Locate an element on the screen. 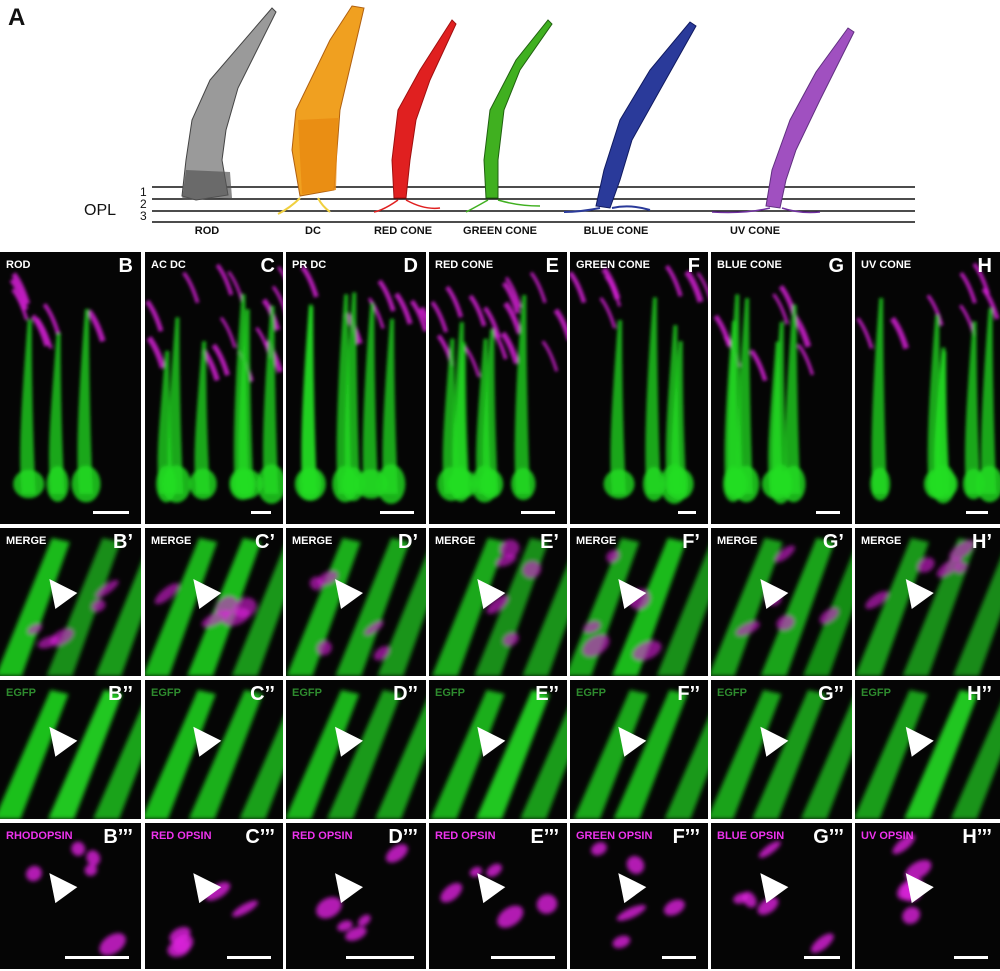  micrograph-panel: UV CONE H is located at coordinates (927, 388).